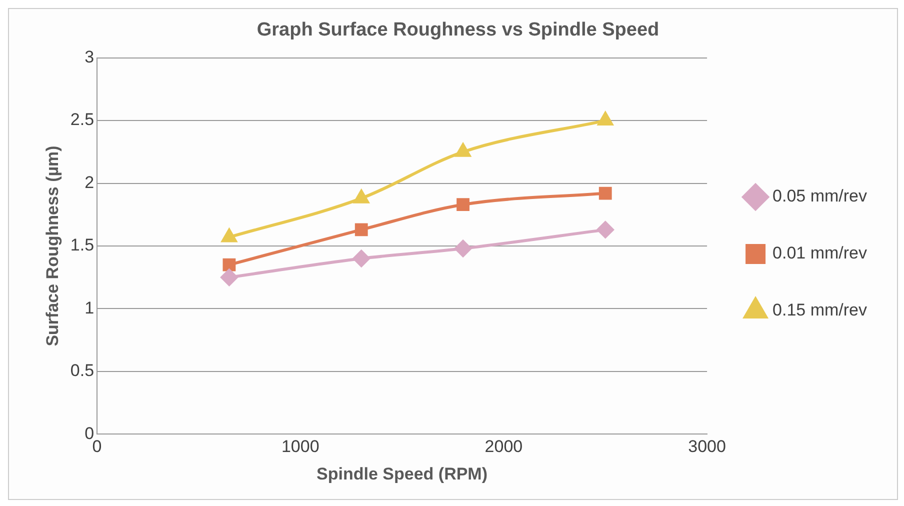 The image size is (904, 506). I want to click on y-tick-label: 2, so click(89, 182).